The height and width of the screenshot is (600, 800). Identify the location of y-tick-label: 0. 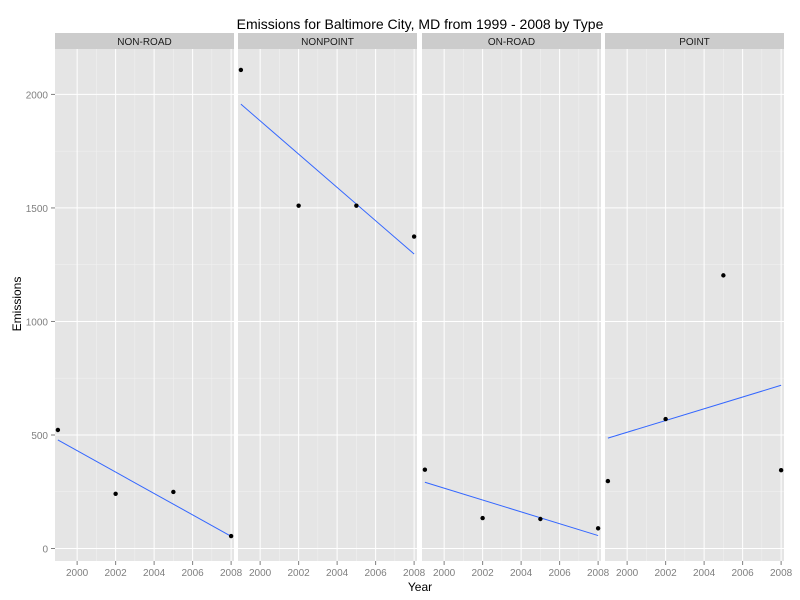
(45, 550).